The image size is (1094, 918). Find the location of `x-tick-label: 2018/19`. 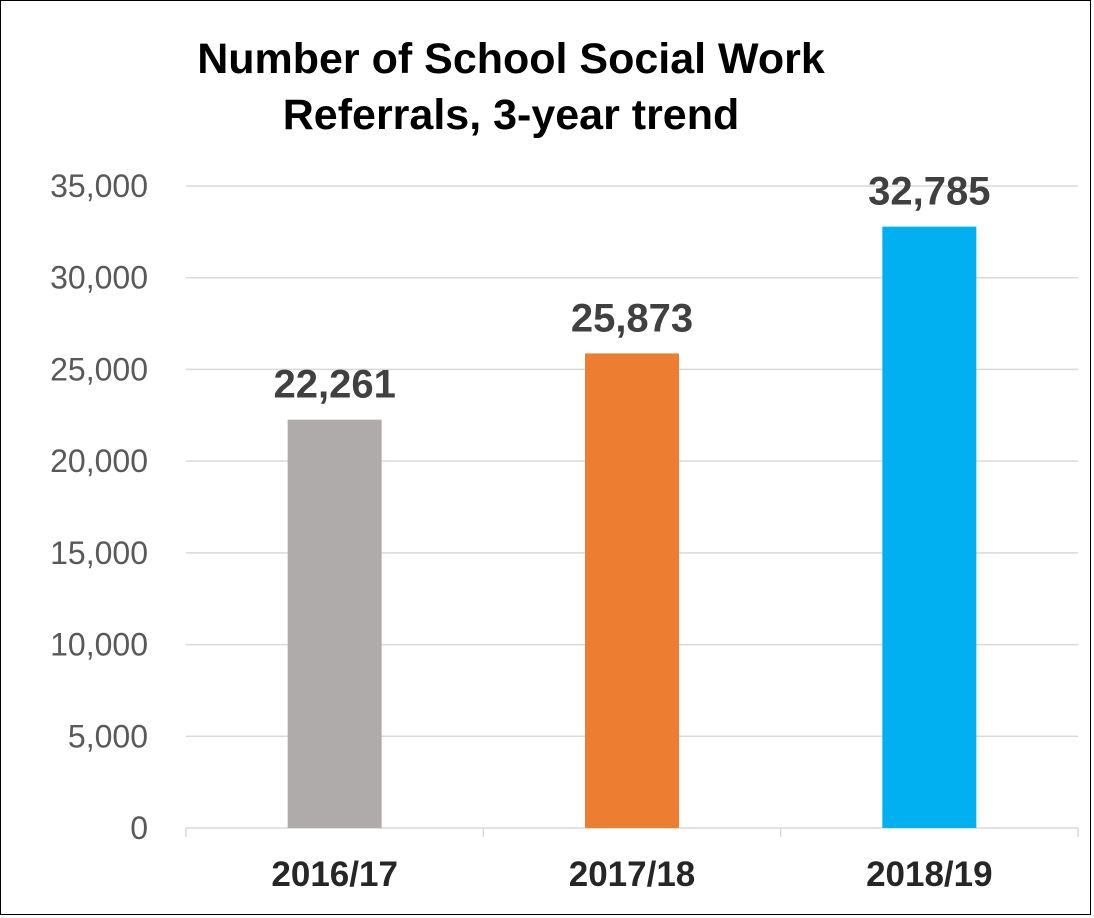

x-tick-label: 2018/19 is located at coordinates (929, 874).